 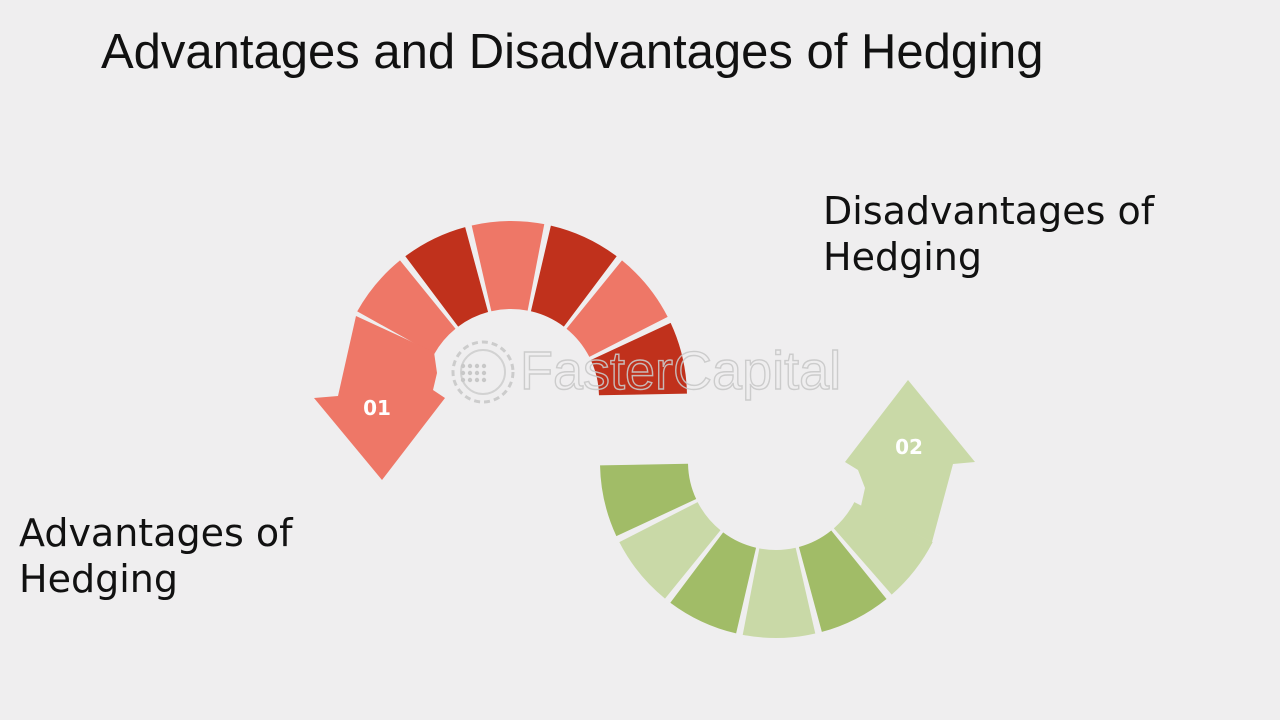 I want to click on watermark: FasterCapital, so click(x=646, y=372).